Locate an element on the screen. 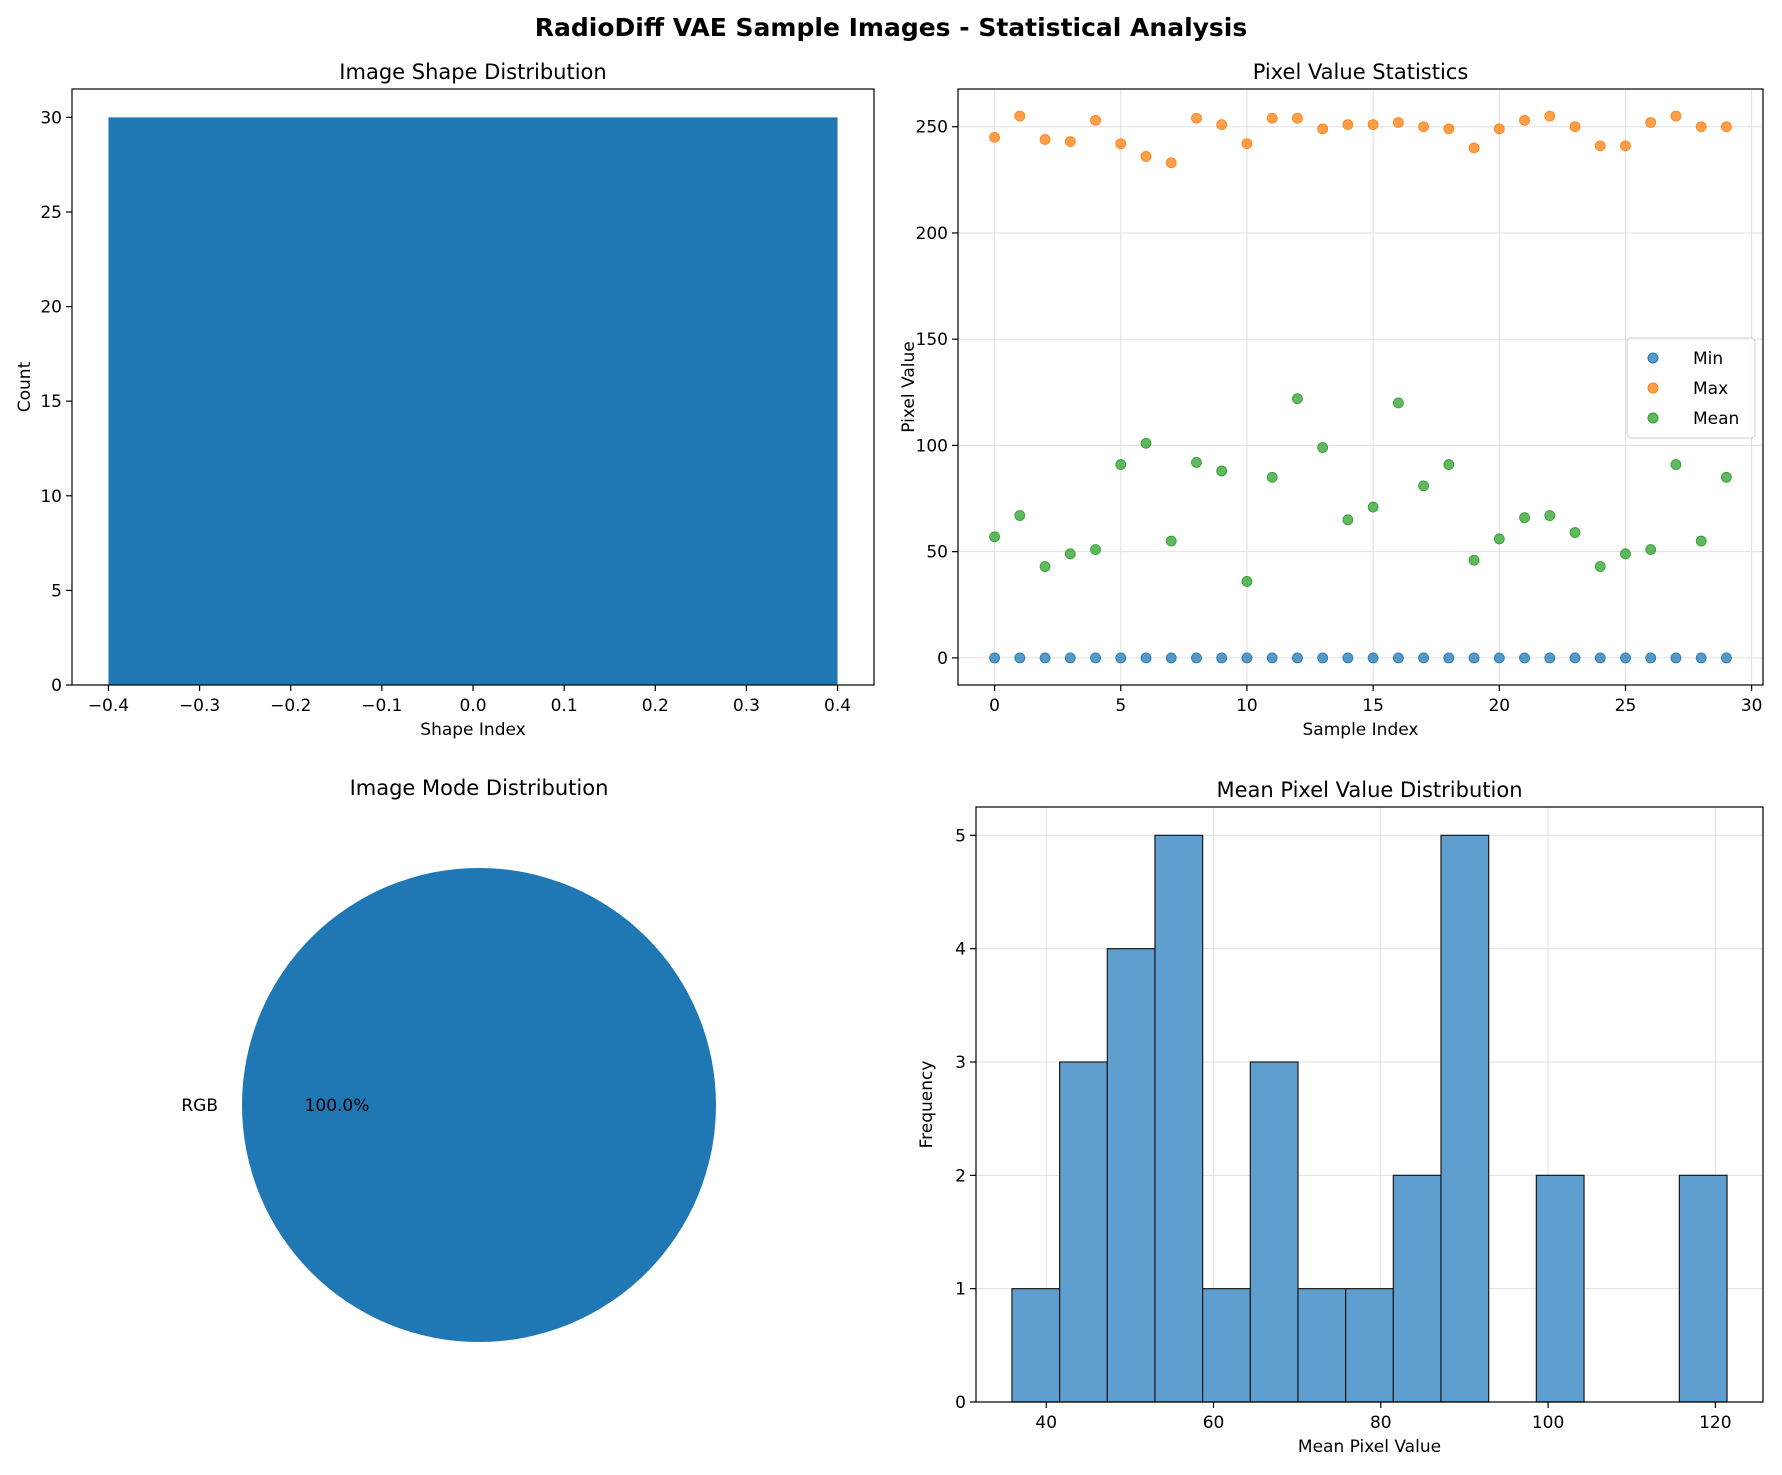  y-tick-label: 3 is located at coordinates (960, 1063).